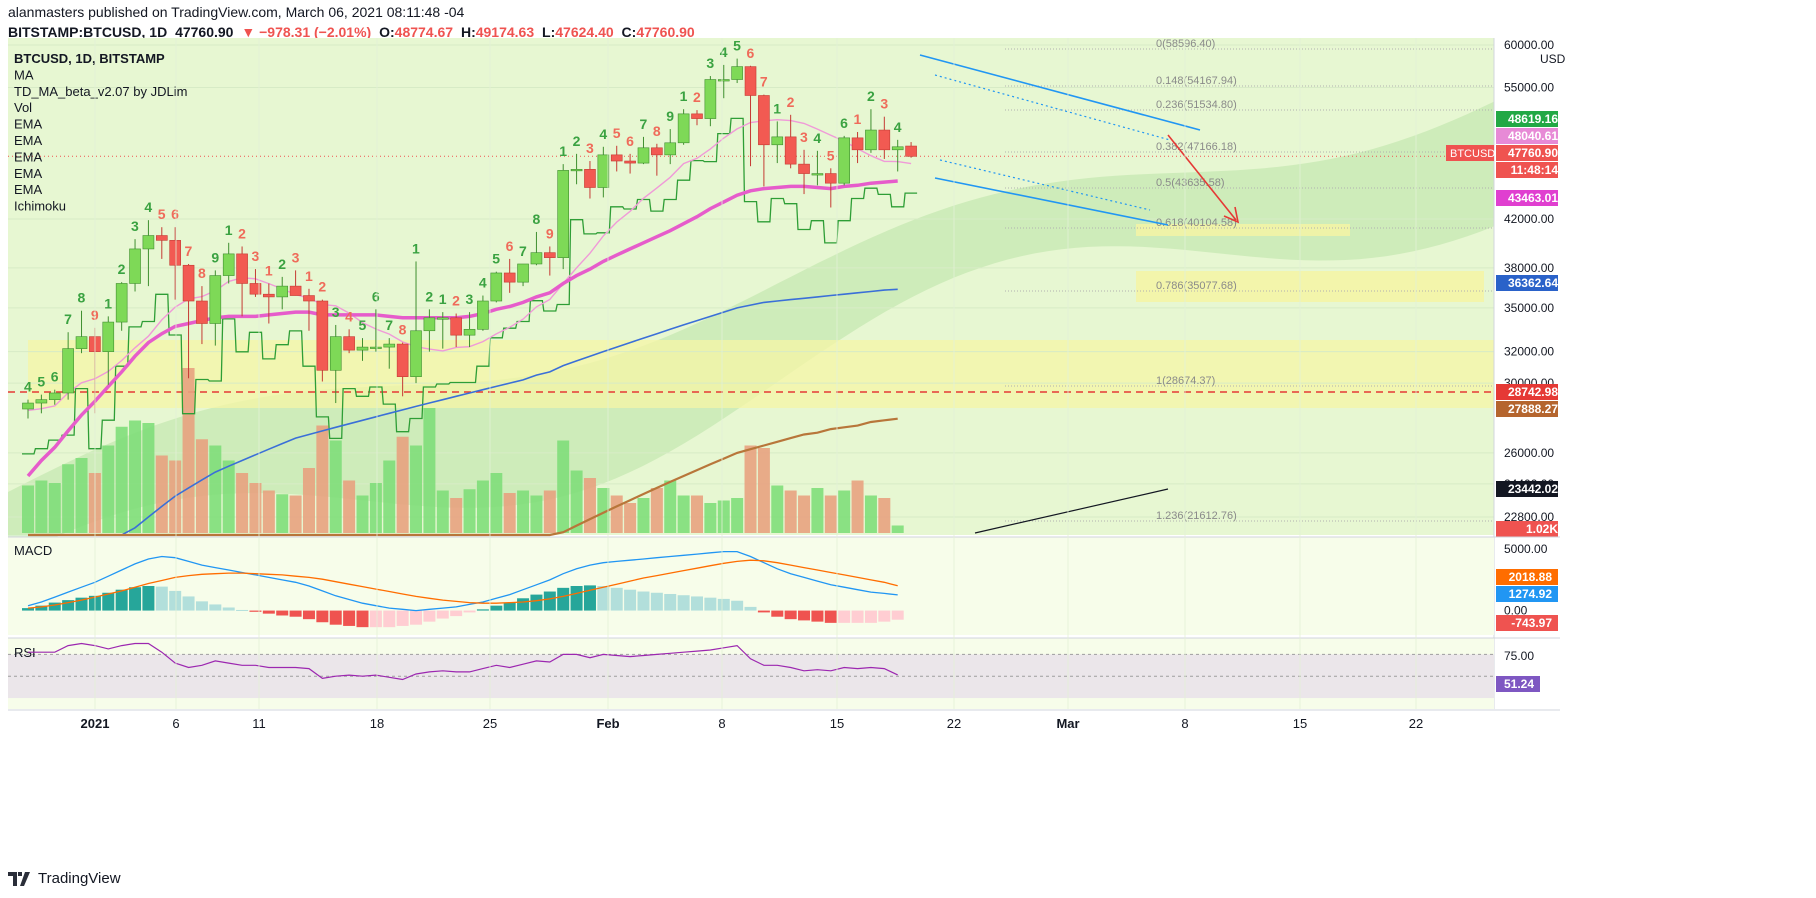 This screenshot has width=1816, height=898. What do you see at coordinates (1526, 549) in the screenshot?
I see `macd-y-tick: 5000.00` at bounding box center [1526, 549].